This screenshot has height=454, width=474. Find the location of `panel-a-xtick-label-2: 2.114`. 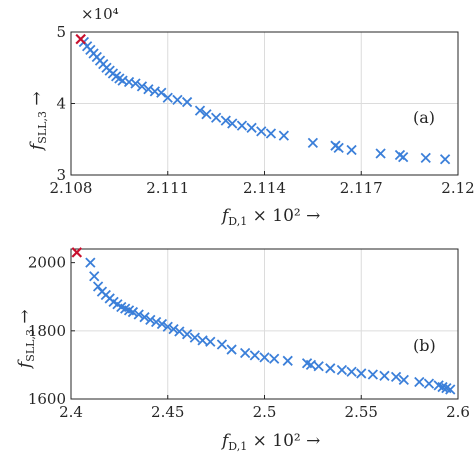

panel-a-xtick-label-2: 2.114 is located at coordinates (264, 188).